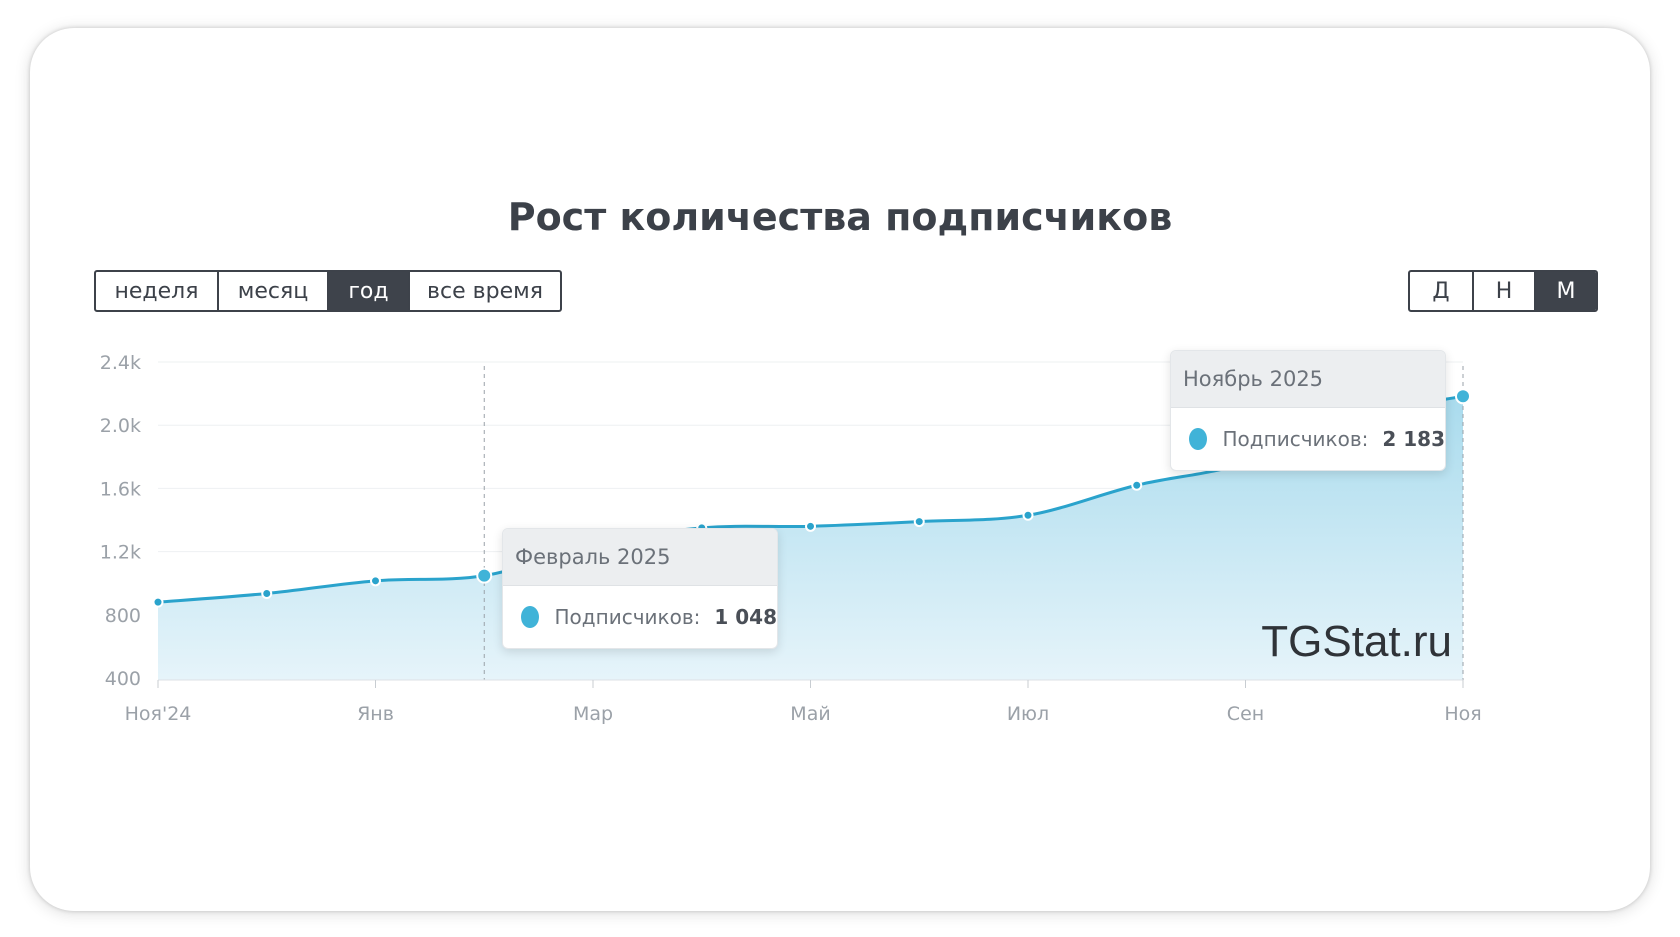  What do you see at coordinates (1308, 410) in the screenshot?
I see `tooltip-november: Ноябрь 2025 Подписчиков: 2 183` at bounding box center [1308, 410].